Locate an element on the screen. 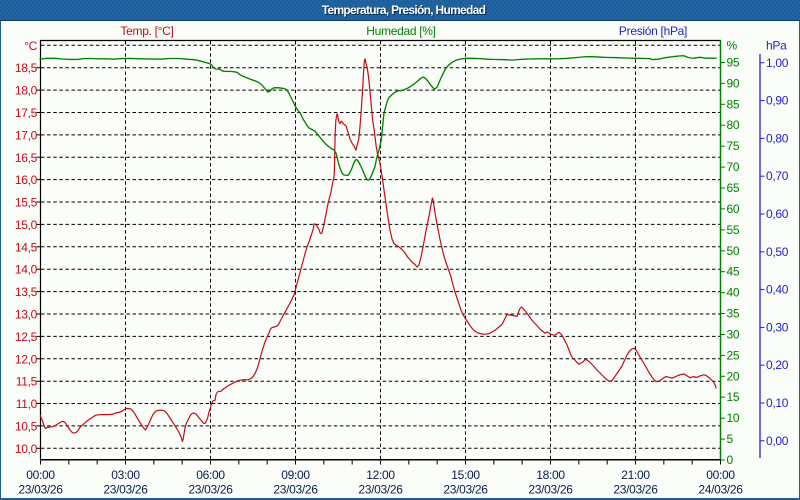 The height and width of the screenshot is (500, 800). svg-text: 14,5 is located at coordinates (26, 247).